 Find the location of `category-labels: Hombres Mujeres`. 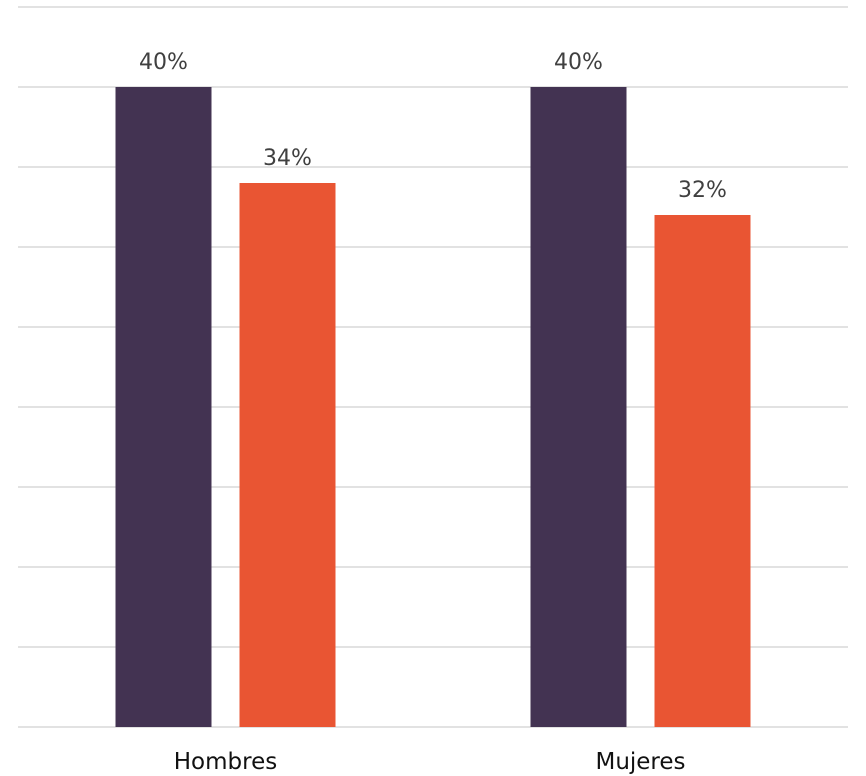

category-labels: Hombres Mujeres is located at coordinates (430, 762).